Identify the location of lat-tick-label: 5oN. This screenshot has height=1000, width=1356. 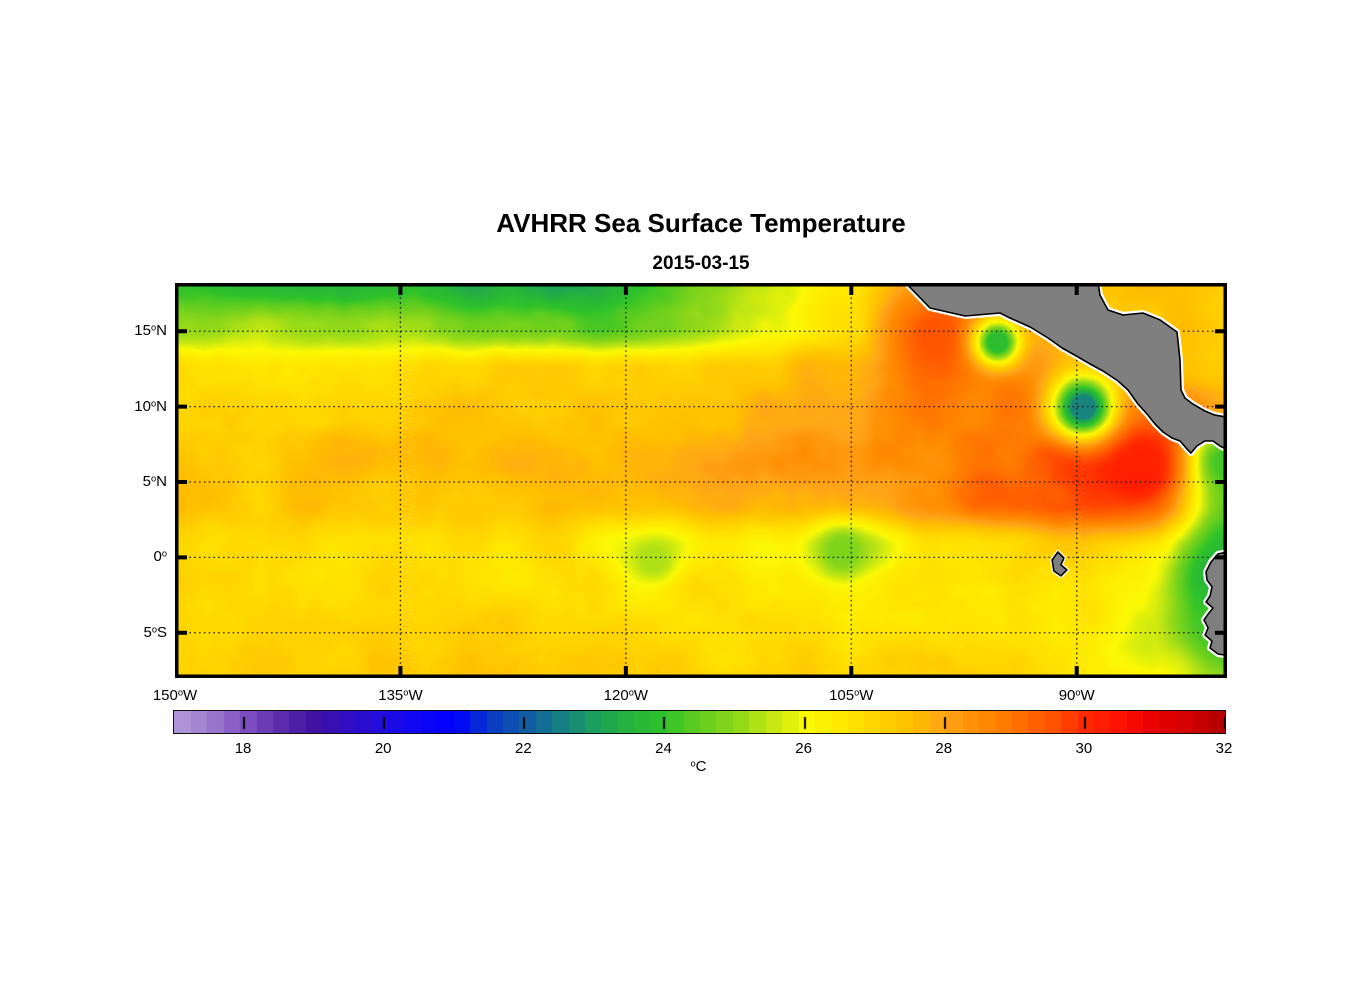
(154, 481).